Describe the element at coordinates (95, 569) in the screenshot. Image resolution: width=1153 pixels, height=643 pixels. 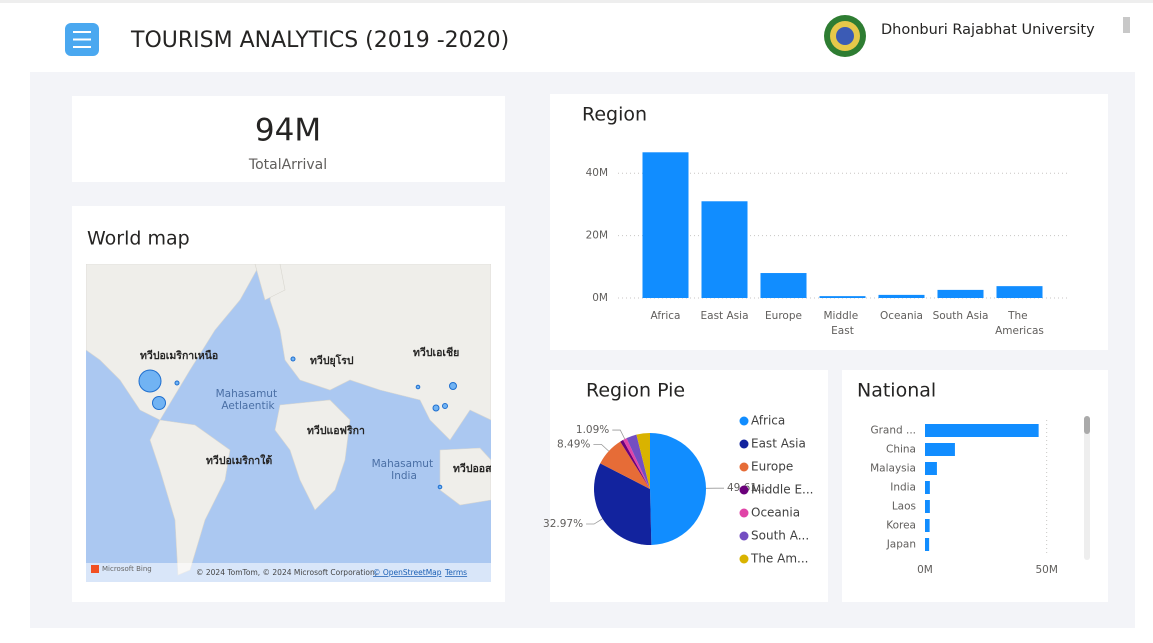
I see `bing-logo` at that location.